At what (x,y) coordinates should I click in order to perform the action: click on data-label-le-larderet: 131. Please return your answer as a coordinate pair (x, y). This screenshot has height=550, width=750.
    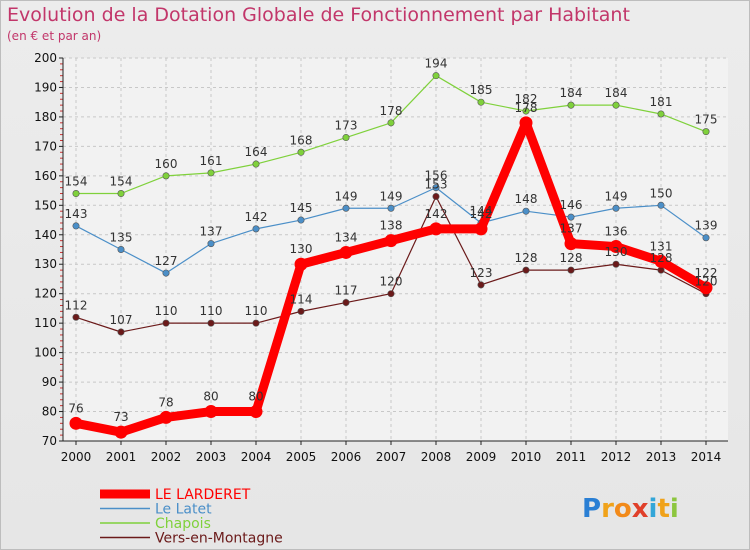
    Looking at the image, I should click on (661, 246).